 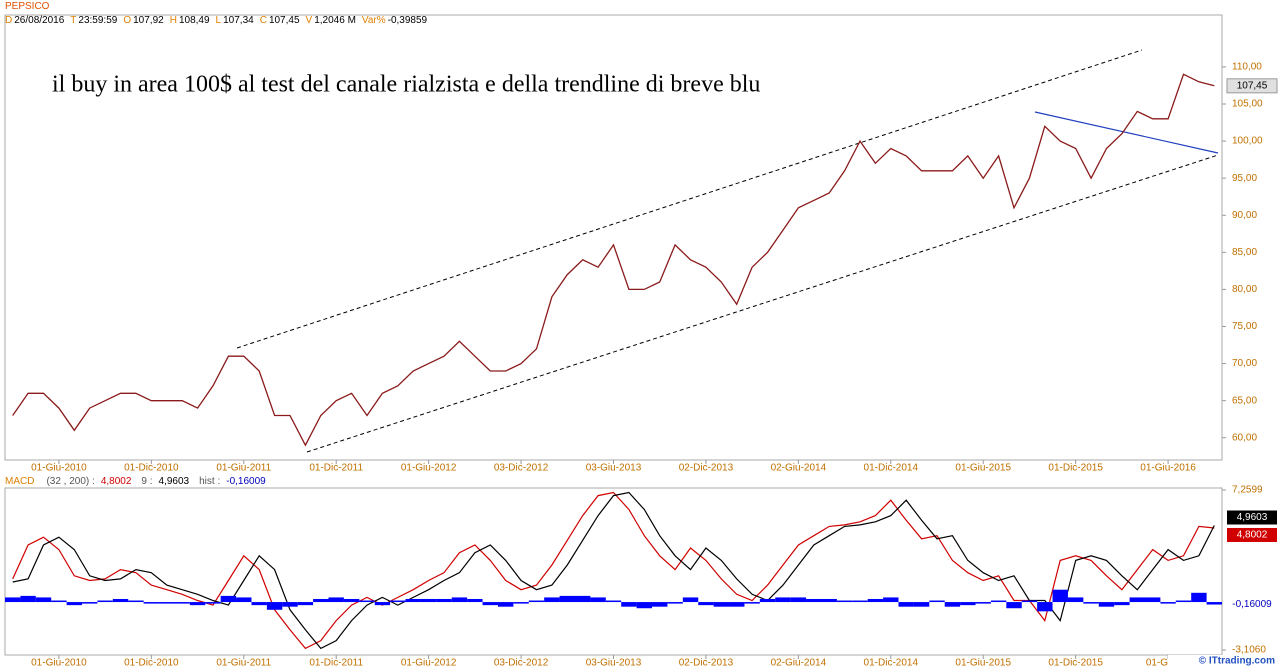 What do you see at coordinates (284, 20) in the screenshot?
I see `header-text: 107,45` at bounding box center [284, 20].